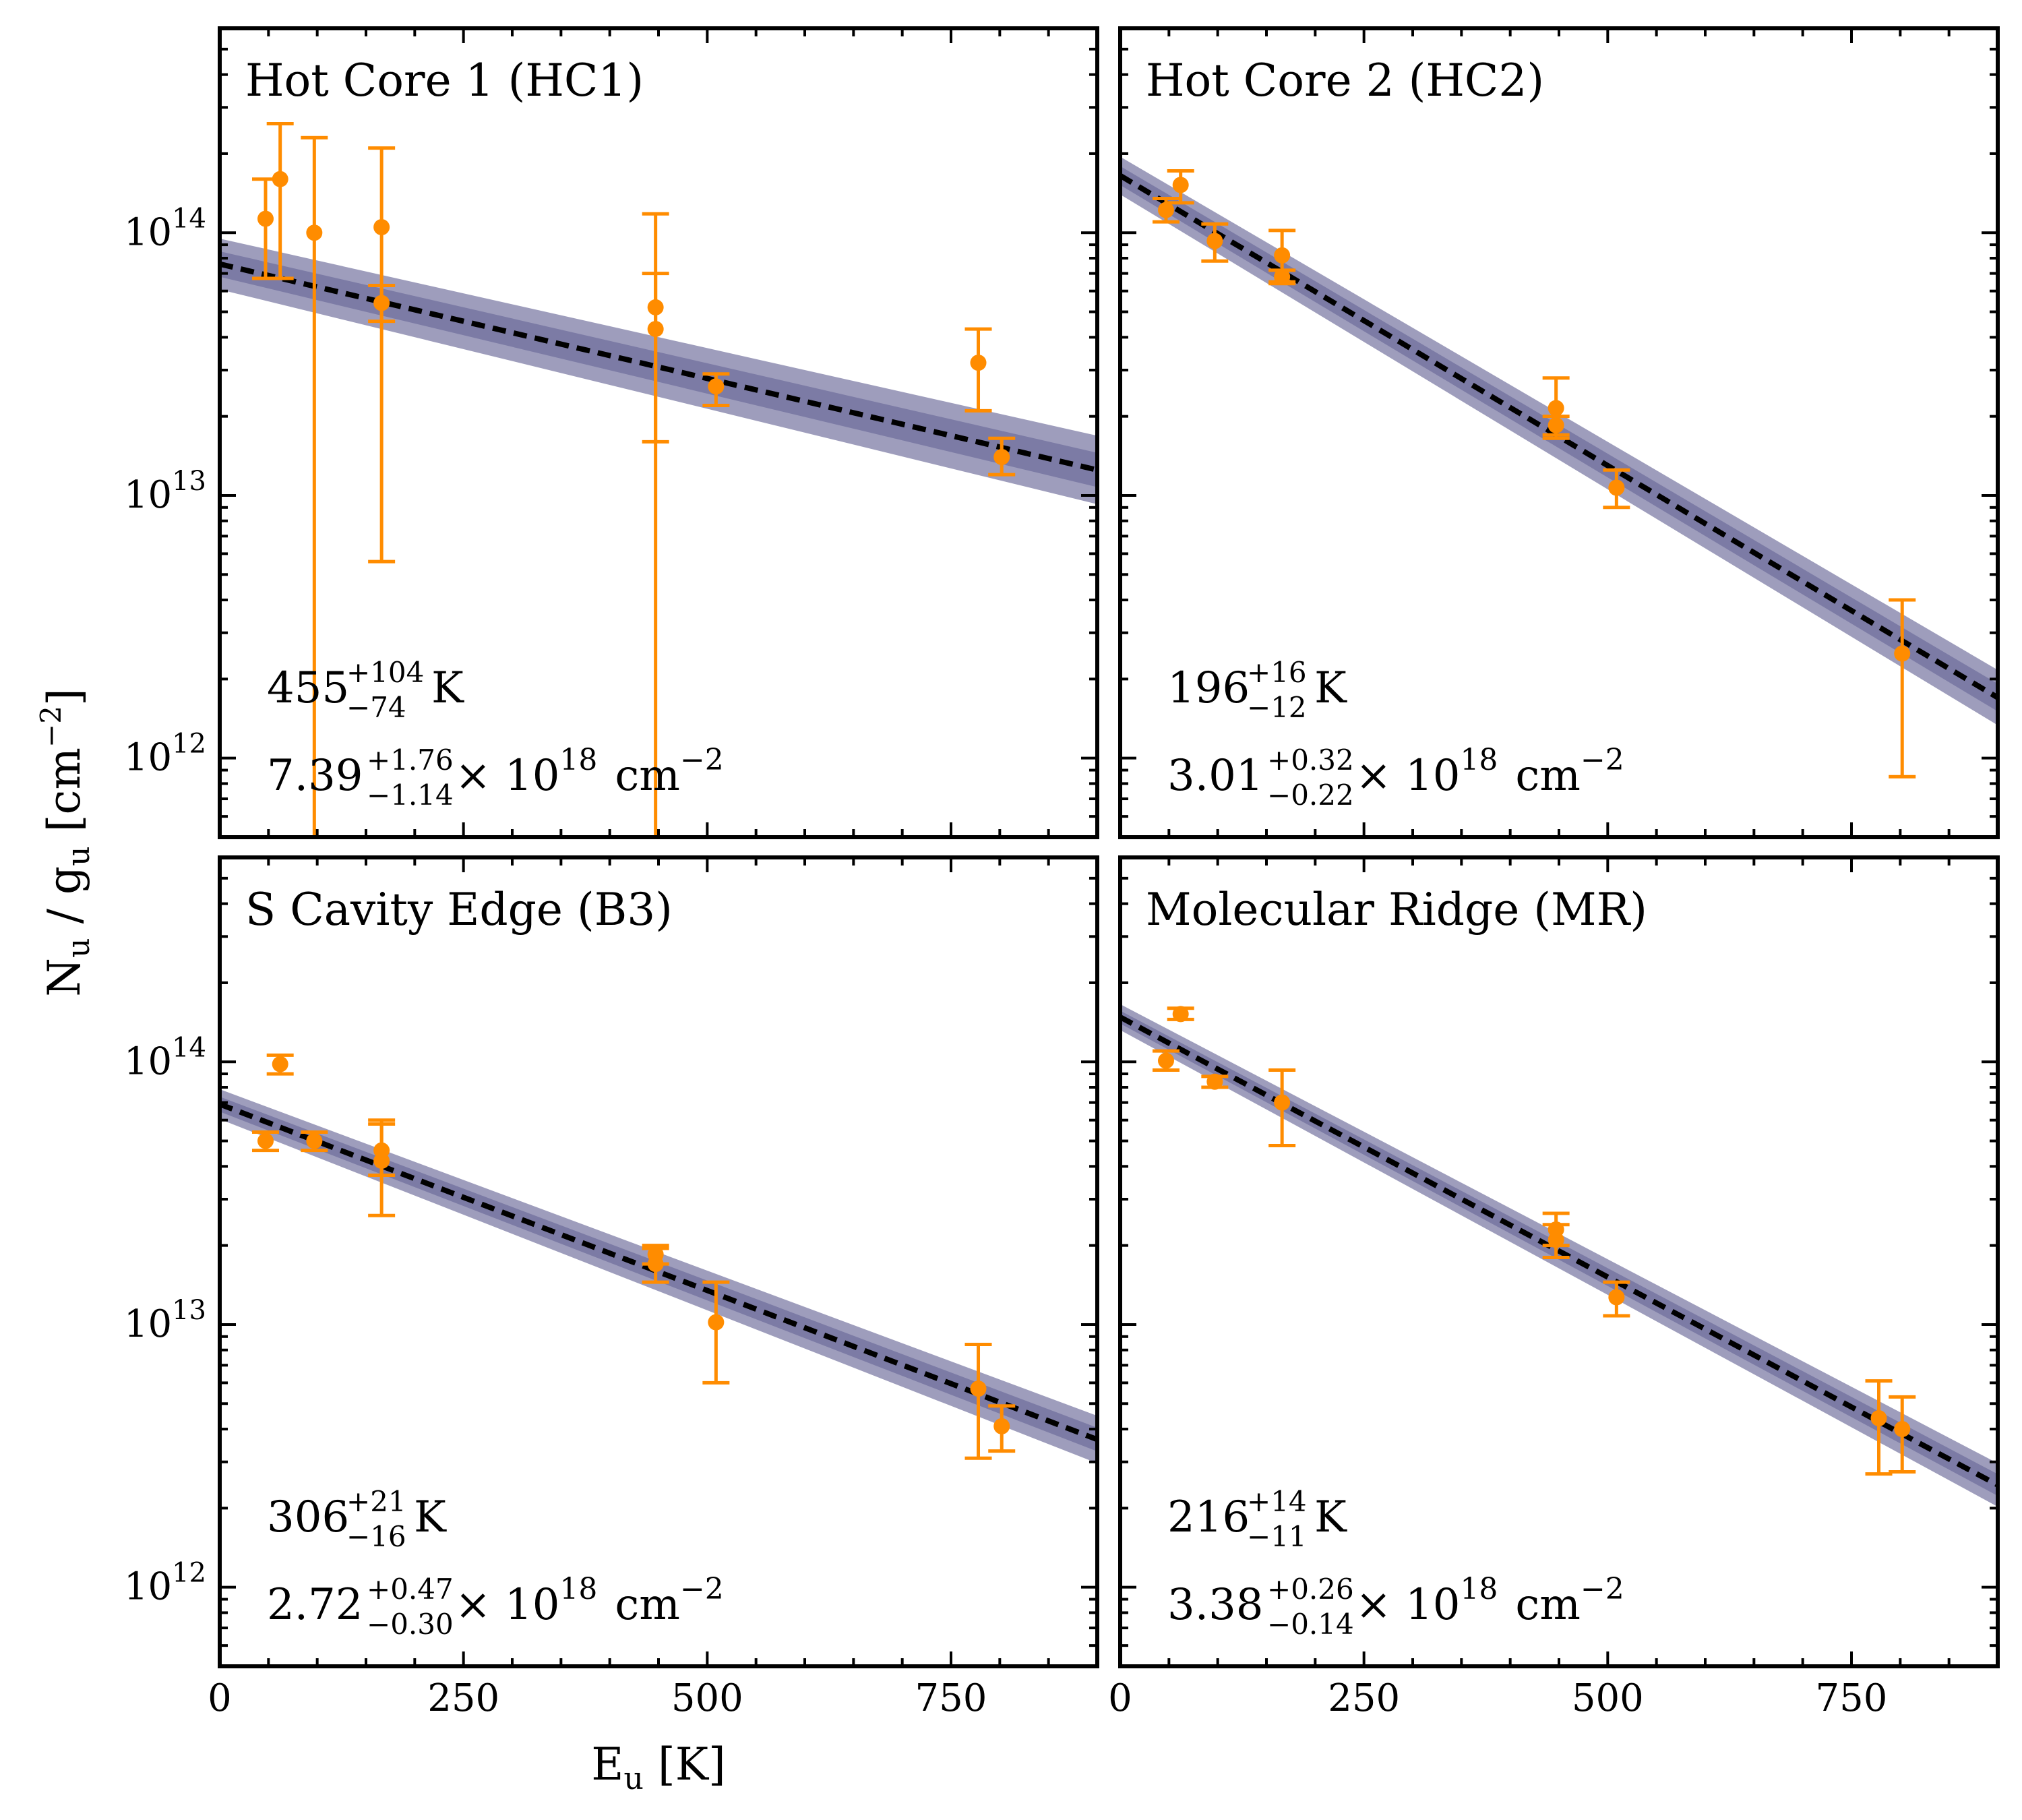 The height and width of the screenshot is (1820, 2022). Describe the element at coordinates (1257, 690) in the screenshot. I see `temperature-label: 196+16 −12 K` at that location.